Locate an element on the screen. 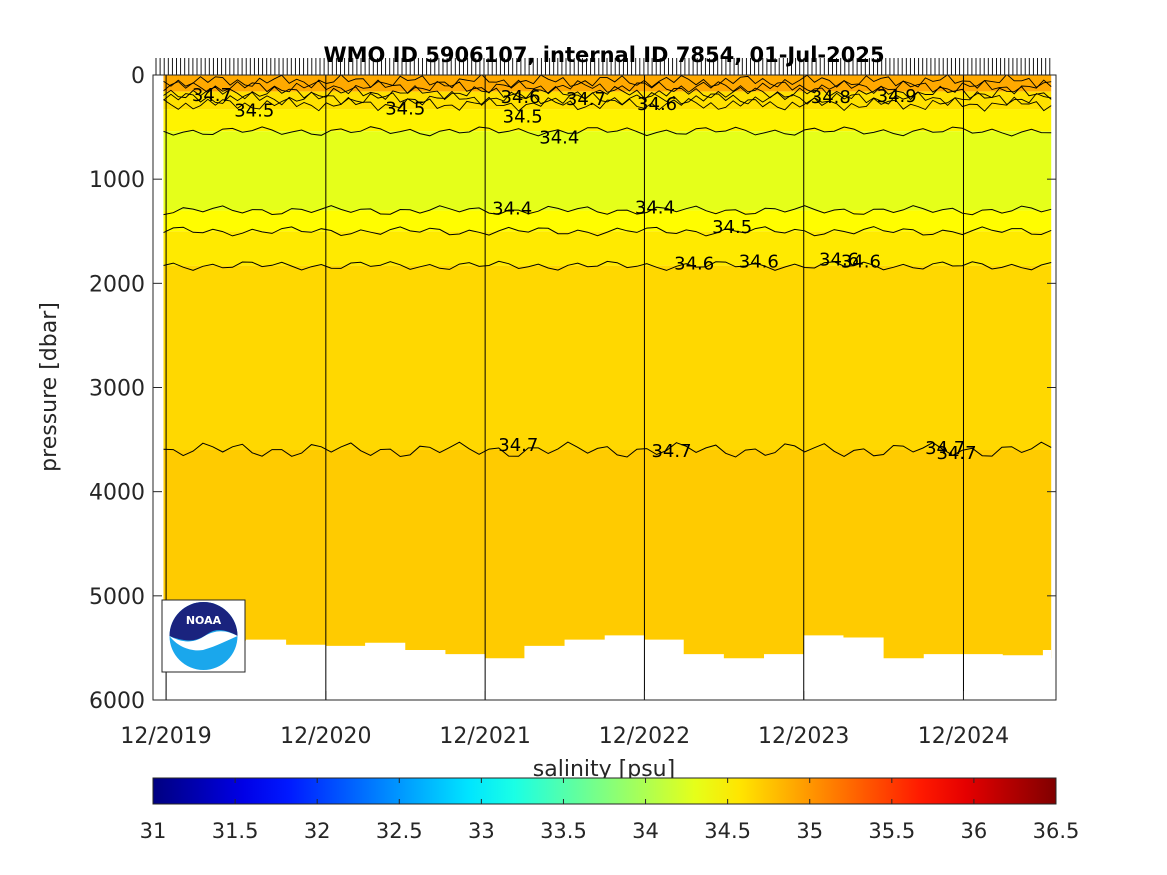  colorbar-tick-label: 31 is located at coordinates (153, 831).